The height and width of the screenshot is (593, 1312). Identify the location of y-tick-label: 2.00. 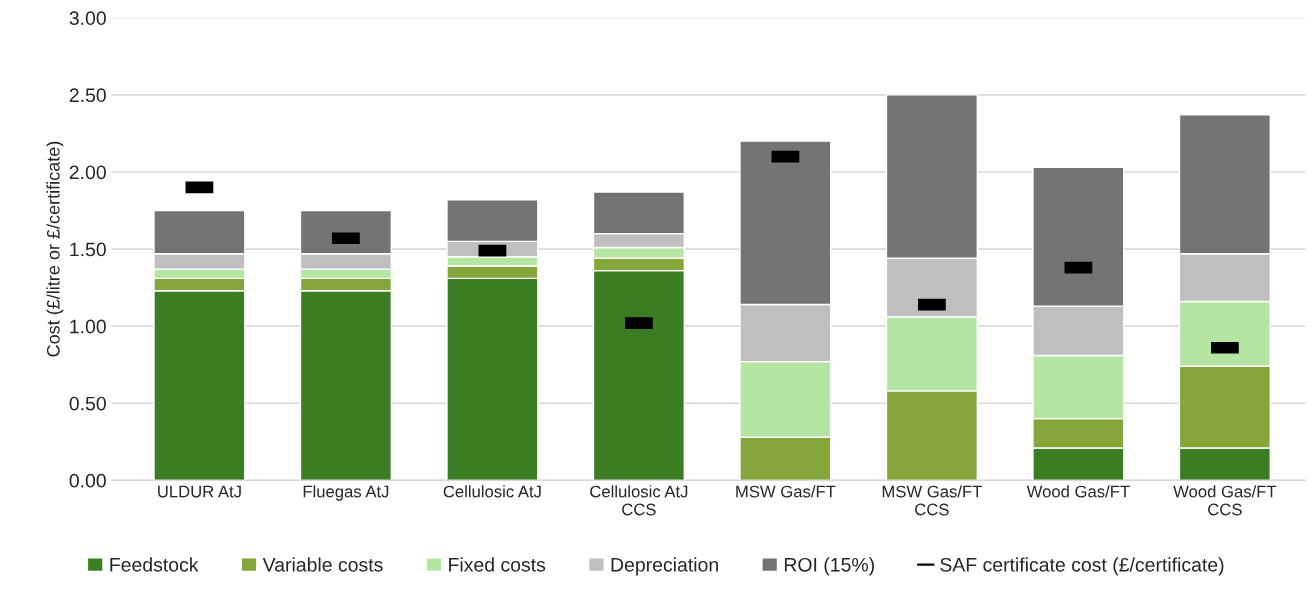
(87, 172).